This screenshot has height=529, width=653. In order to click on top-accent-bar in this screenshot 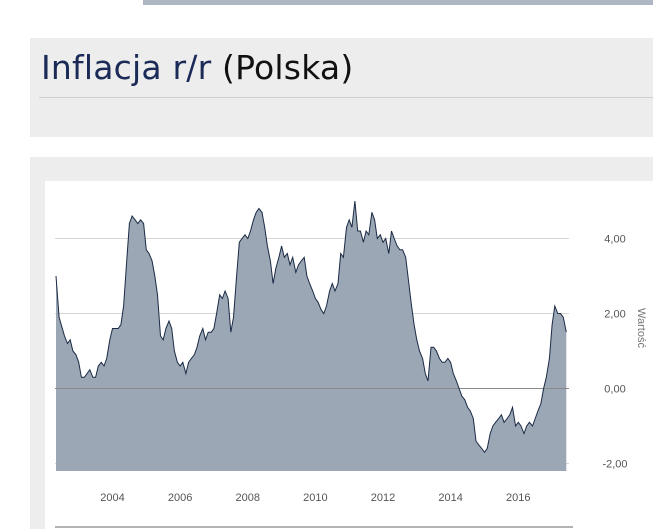, I will do `click(398, 2)`.